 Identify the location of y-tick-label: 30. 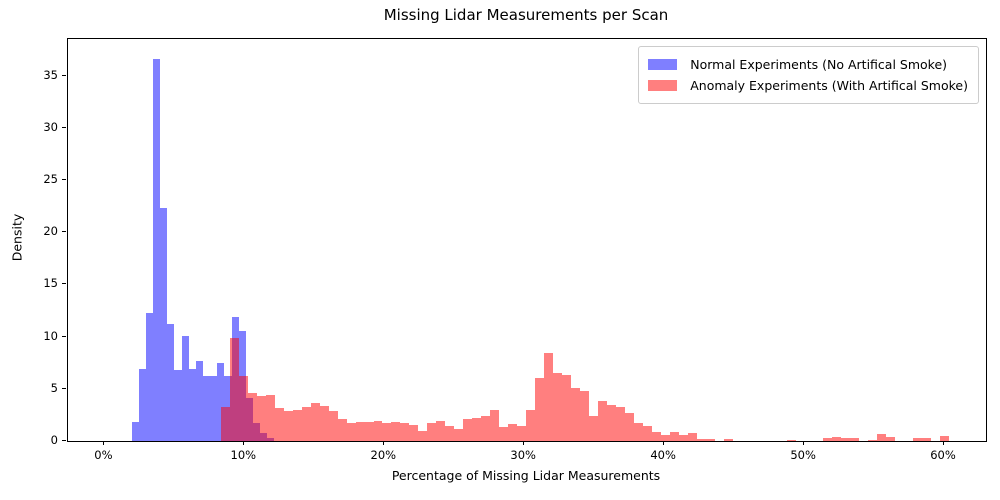
(50, 126).